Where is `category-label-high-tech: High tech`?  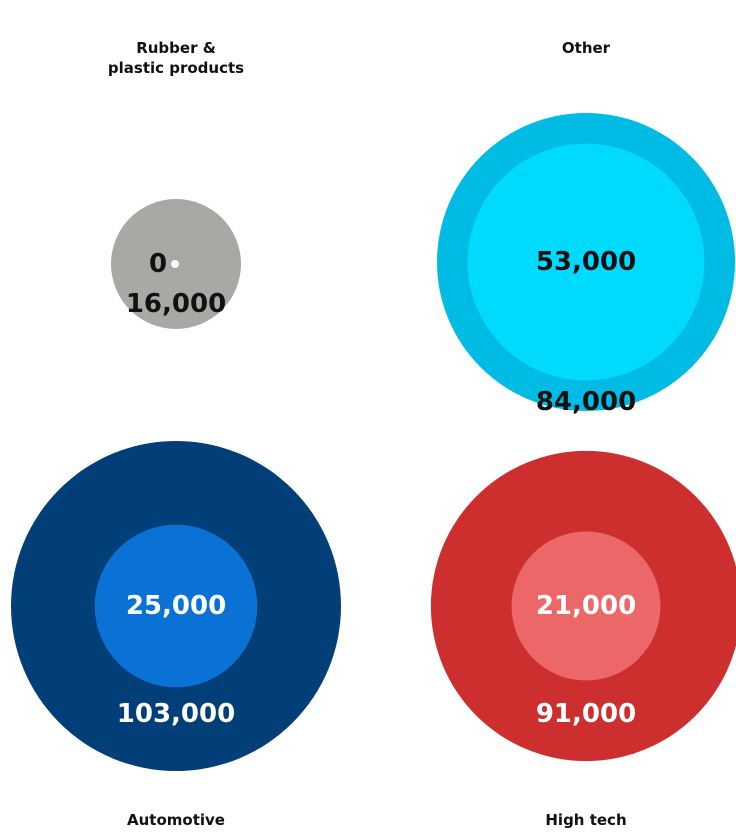
category-label-high-tech: High tech is located at coordinates (586, 820).